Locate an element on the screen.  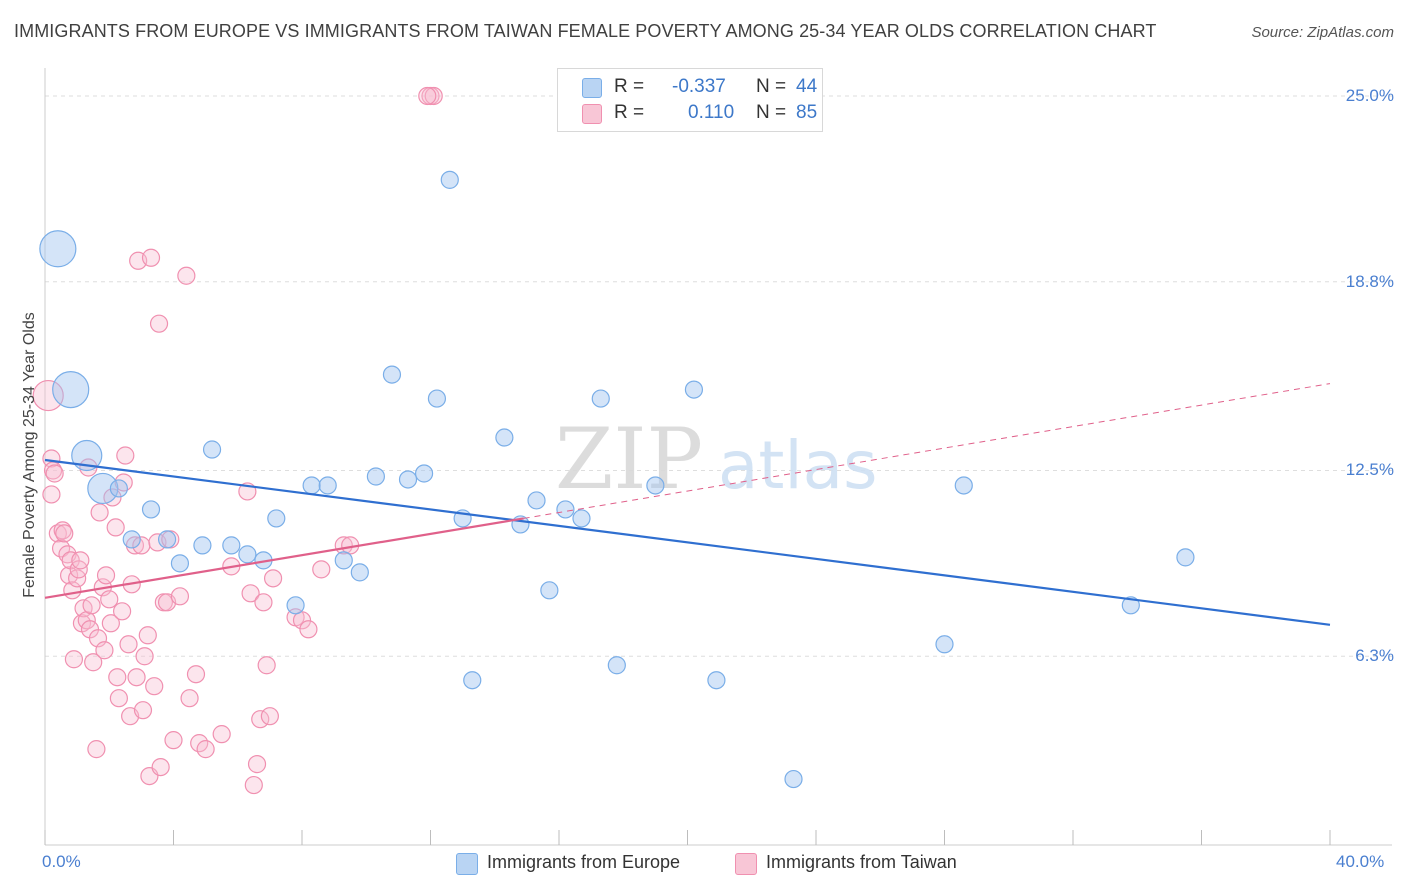
legend-taiwan-r-label: R = is located at coordinates (629, 112).